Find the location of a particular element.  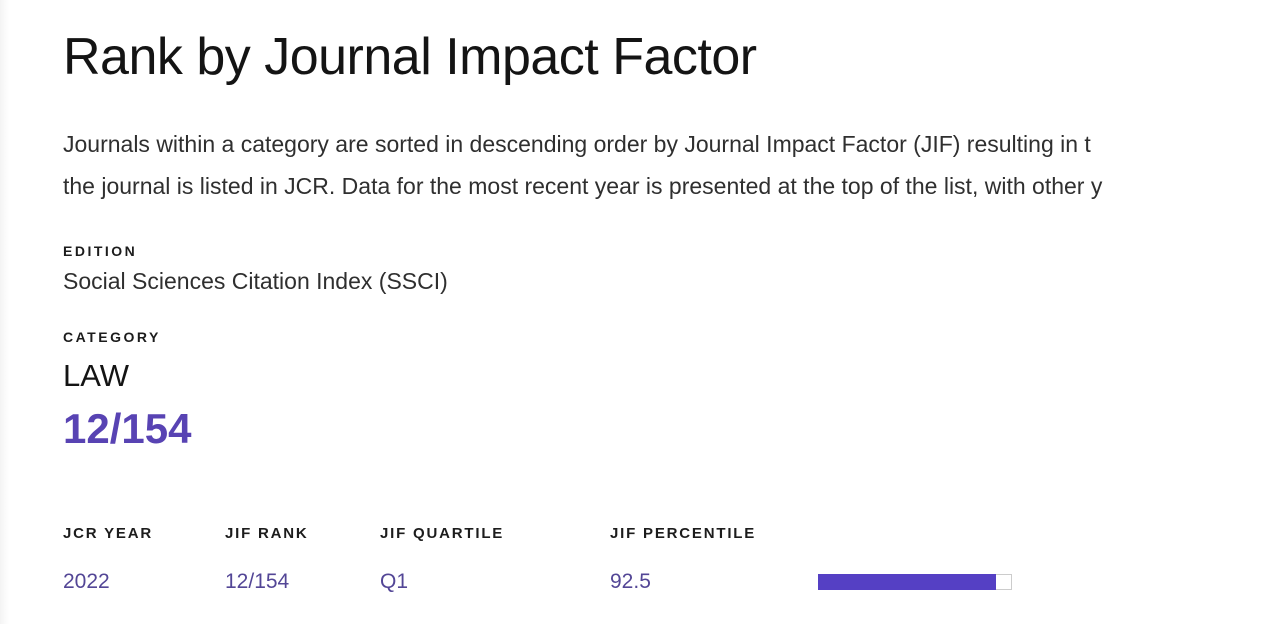

column-header-jif-quartile: JIF QUARTILE is located at coordinates (442, 533).